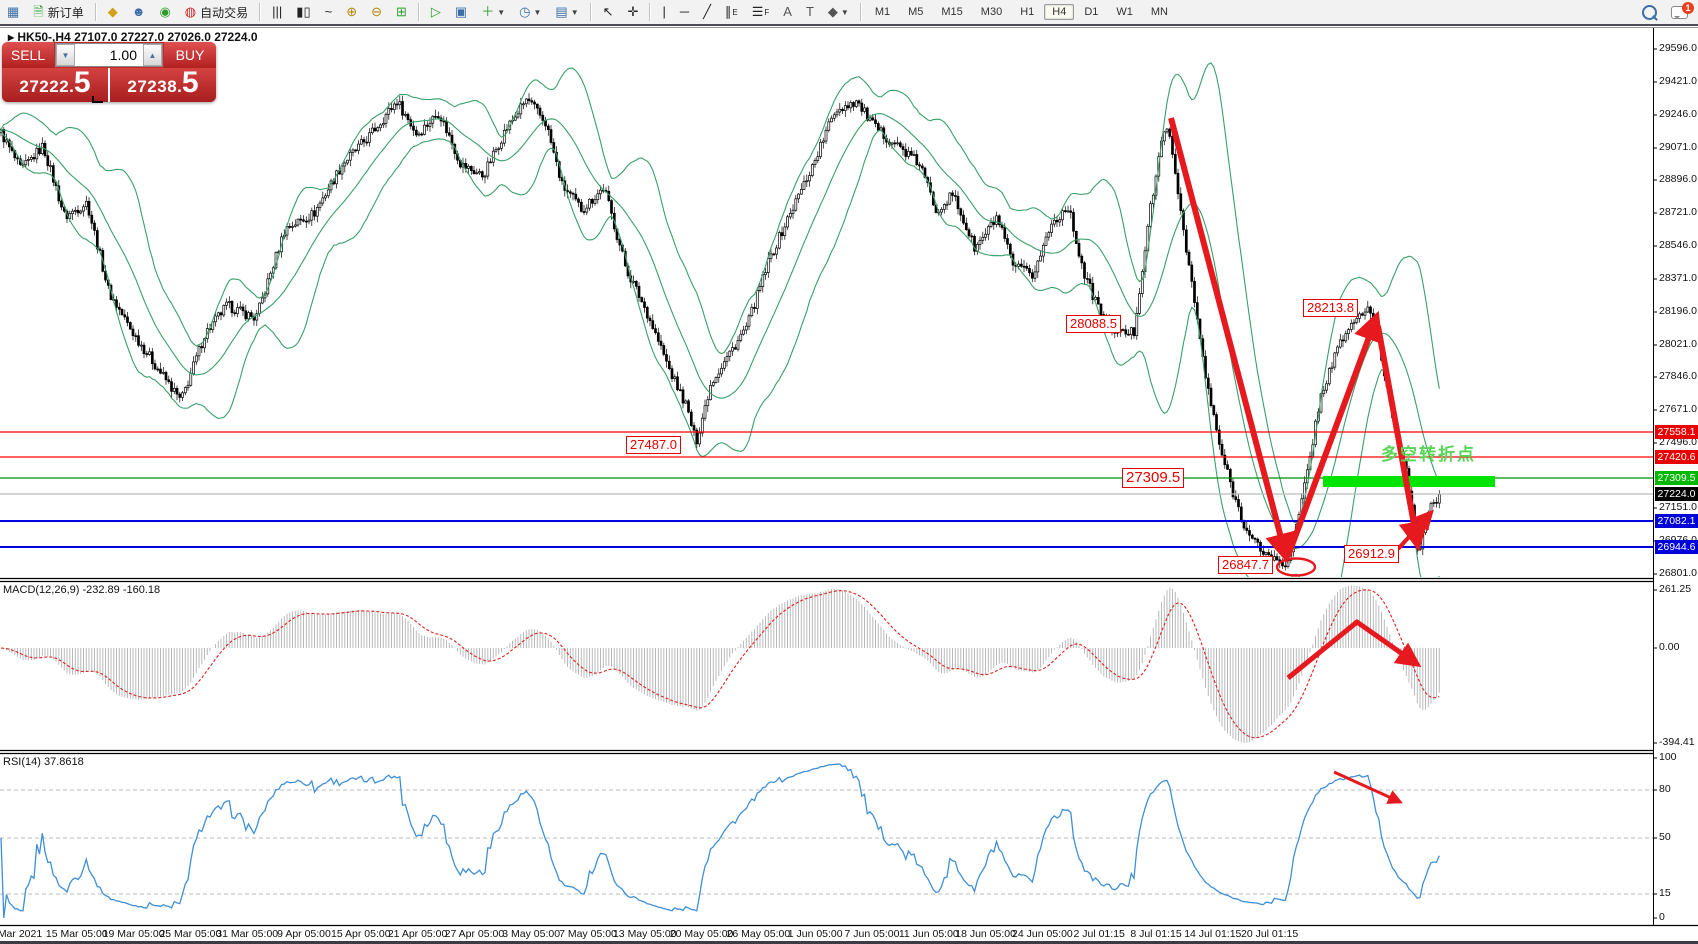 The image size is (1698, 944). What do you see at coordinates (190, 11) in the screenshot?
I see `auto-trading-button: ◍` at bounding box center [190, 11].